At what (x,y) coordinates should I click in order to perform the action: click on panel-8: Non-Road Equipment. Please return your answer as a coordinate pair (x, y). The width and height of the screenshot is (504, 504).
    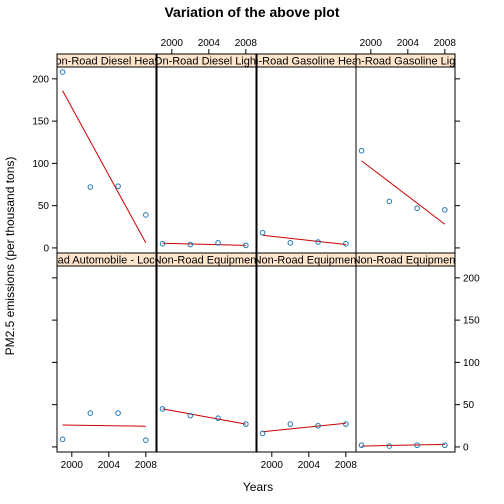
    Looking at the image, I should click on (406, 352).